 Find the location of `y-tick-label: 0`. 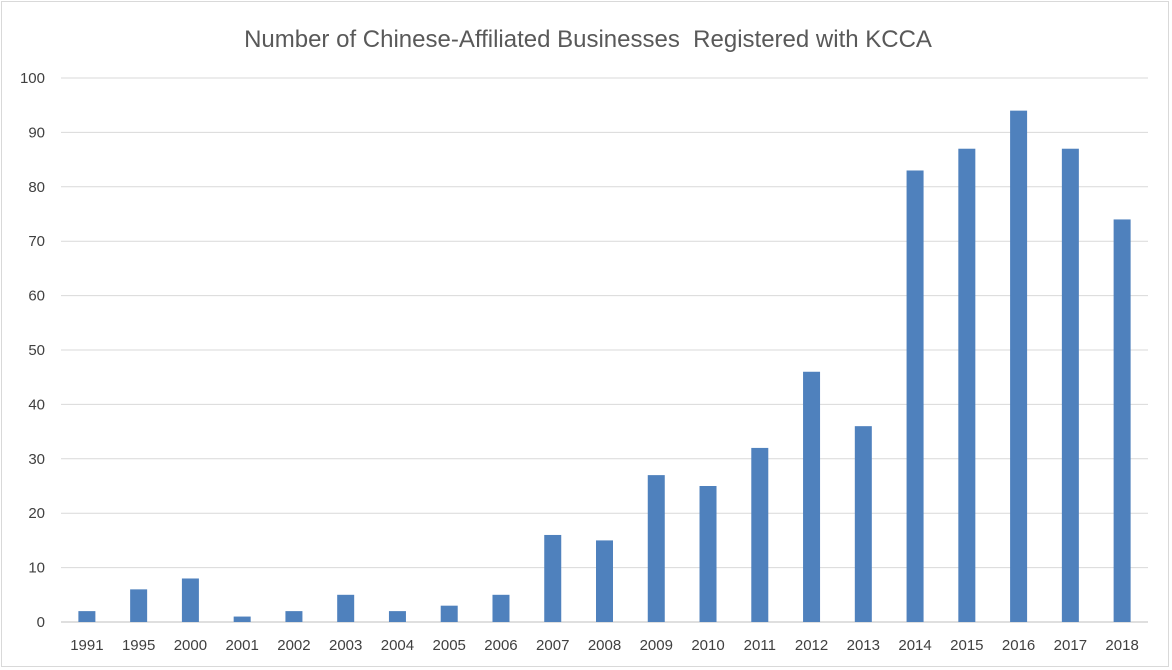

y-tick-label: 0 is located at coordinates (41, 622).